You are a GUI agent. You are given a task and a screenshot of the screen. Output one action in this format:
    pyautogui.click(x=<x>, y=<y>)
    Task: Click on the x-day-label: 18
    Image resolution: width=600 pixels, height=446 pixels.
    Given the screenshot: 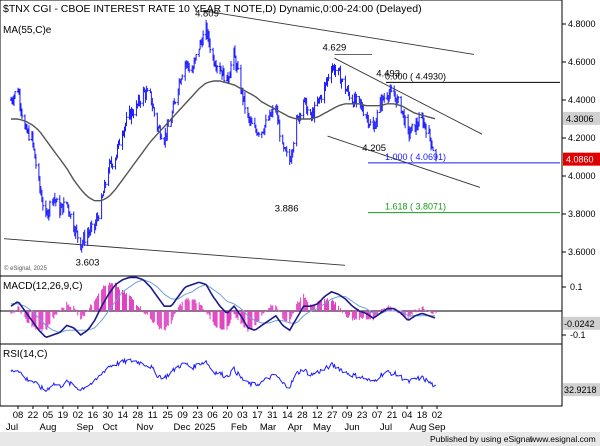 What is the action you would take?
    pyautogui.click(x=422, y=415)
    